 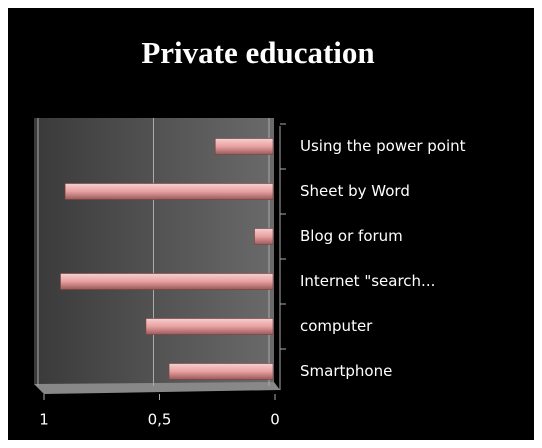 I want to click on plot-floor, so click(x=157, y=388).